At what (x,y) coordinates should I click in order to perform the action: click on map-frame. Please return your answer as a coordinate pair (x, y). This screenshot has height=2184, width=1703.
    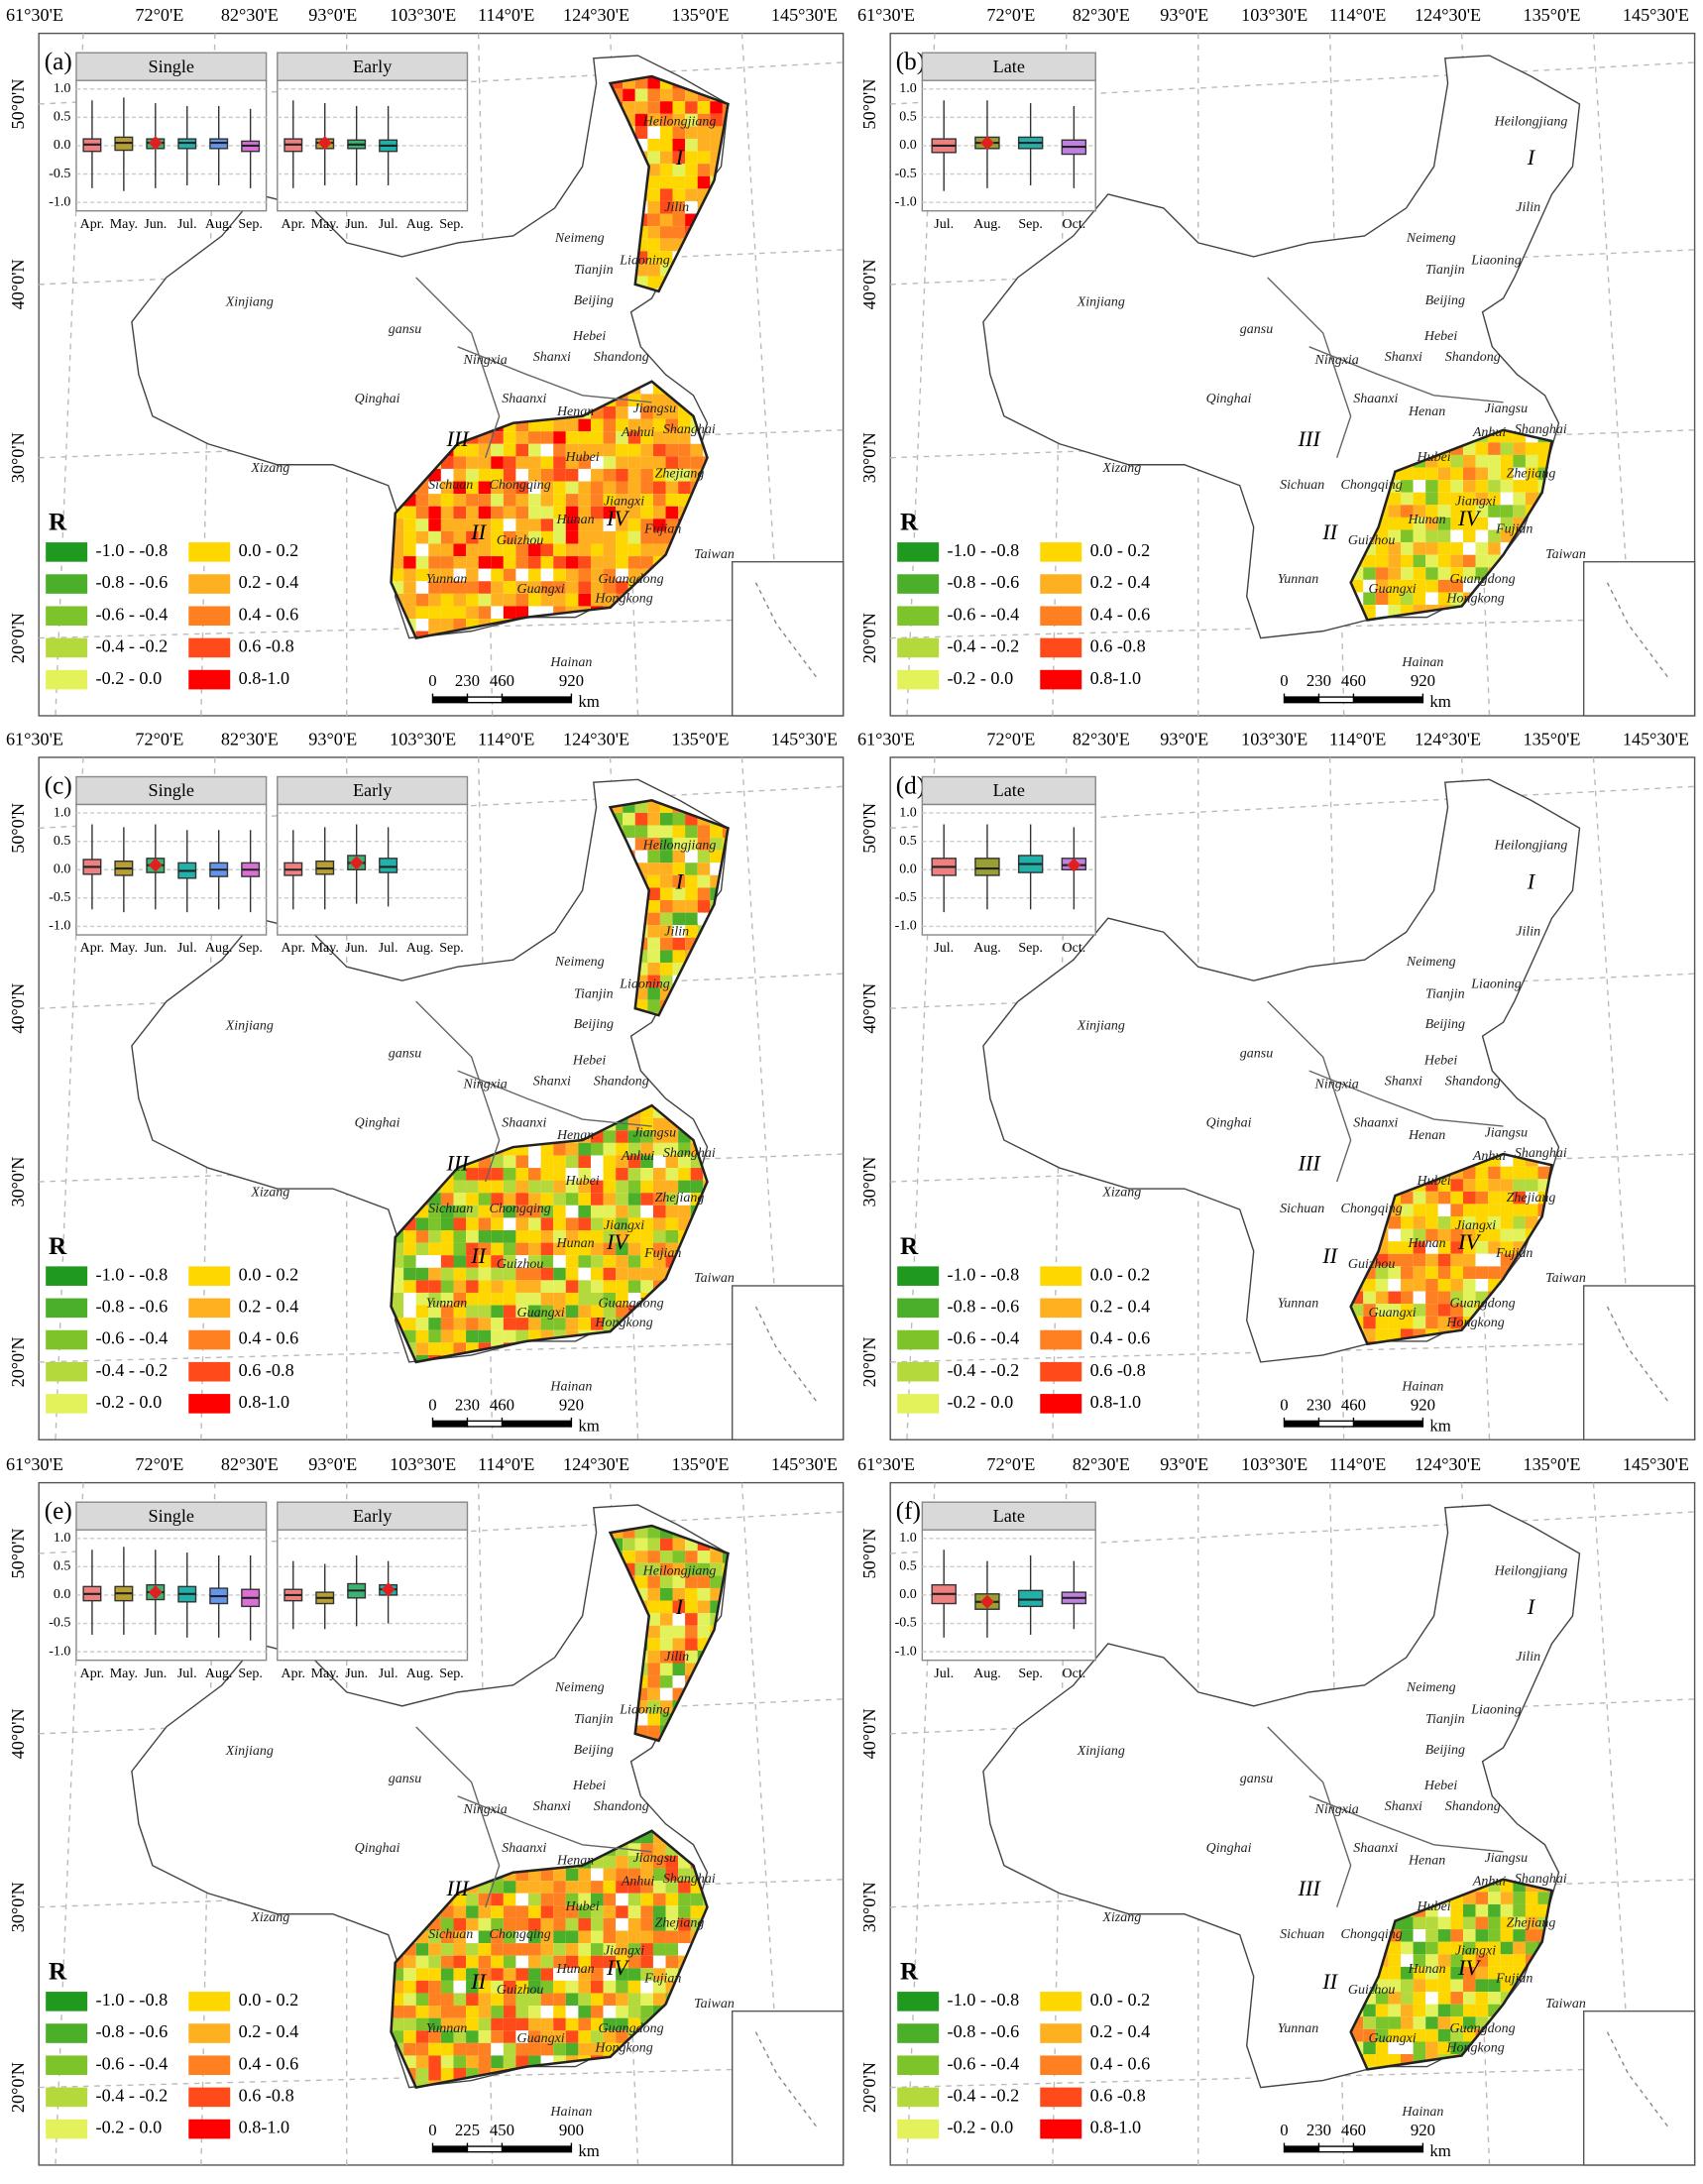
    Looking at the image, I should click on (441, 1823).